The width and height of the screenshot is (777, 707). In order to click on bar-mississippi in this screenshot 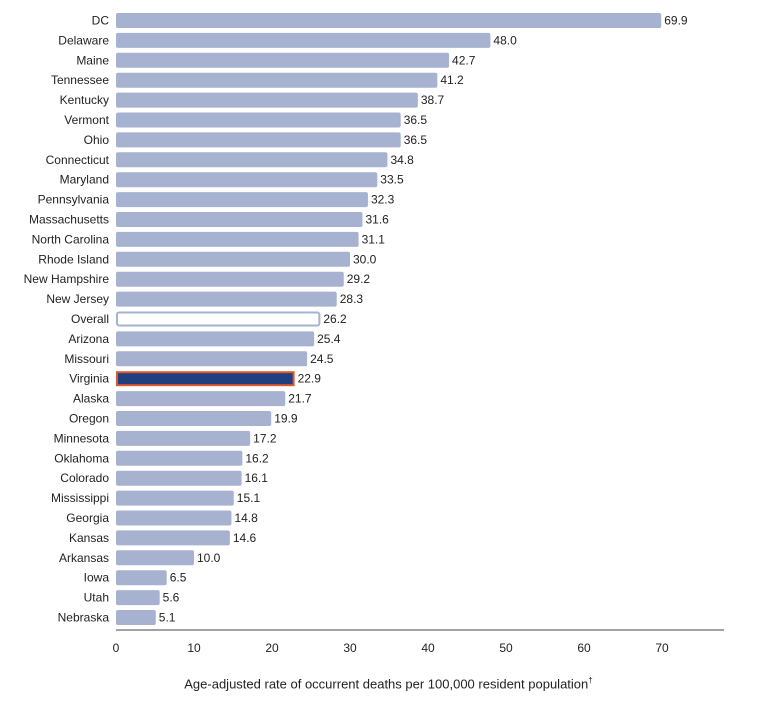, I will do `click(175, 498)`.